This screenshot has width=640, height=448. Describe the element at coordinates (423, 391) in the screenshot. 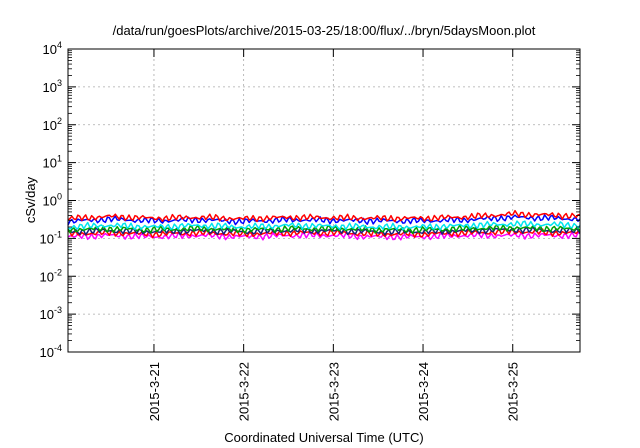

I see `x-tick-label: 2015-3-24` at that location.